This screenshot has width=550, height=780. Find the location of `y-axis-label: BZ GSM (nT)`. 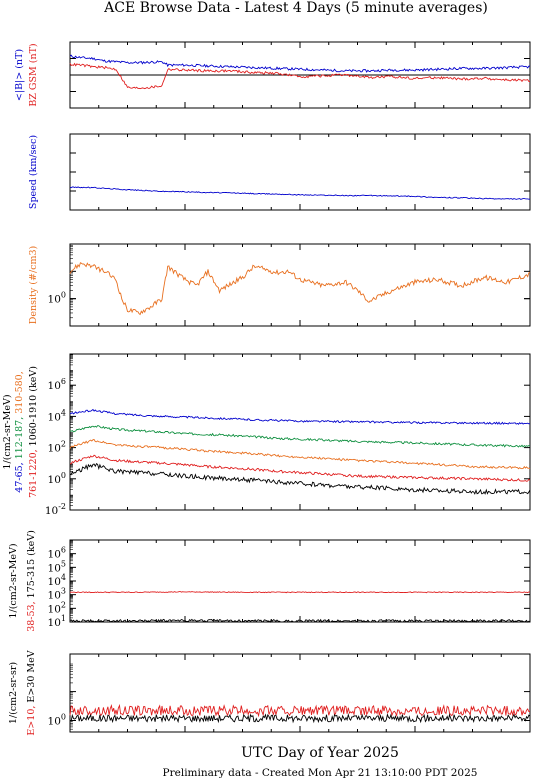

y-axis-label: BZ GSM (nT) is located at coordinates (33, 74).